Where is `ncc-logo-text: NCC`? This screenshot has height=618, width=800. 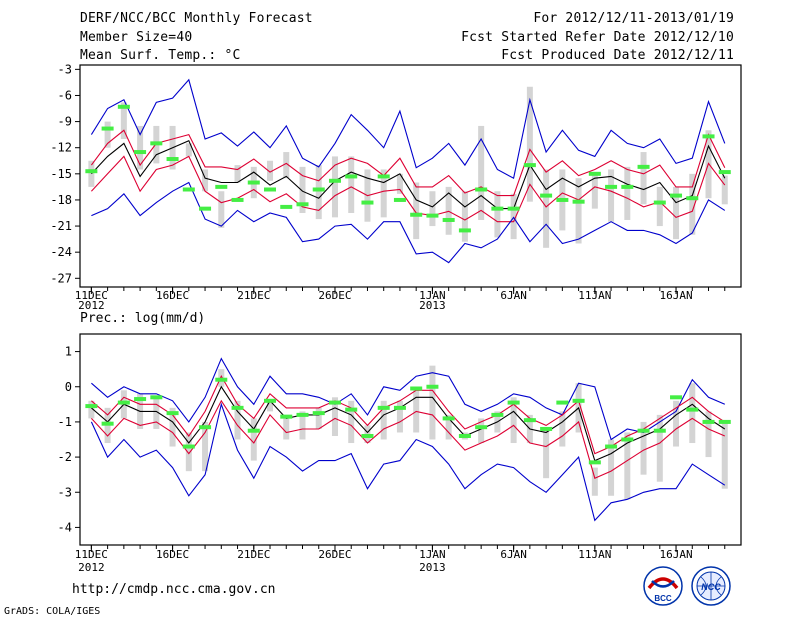 ncc-logo-text: NCC is located at coordinates (711, 587).